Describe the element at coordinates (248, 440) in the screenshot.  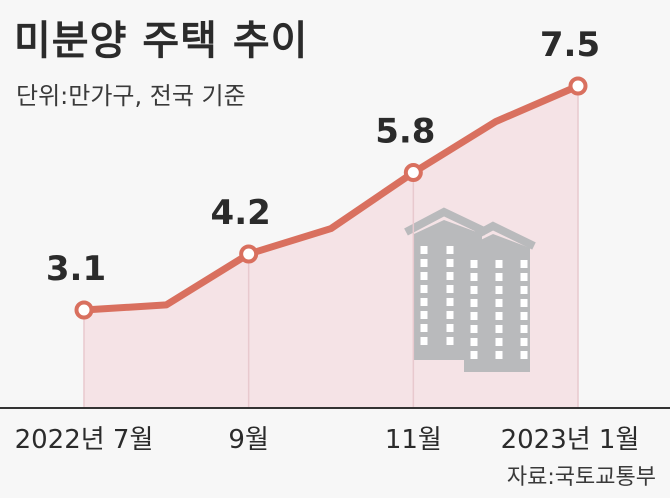
I see `x-tick-label: 9월` at that location.